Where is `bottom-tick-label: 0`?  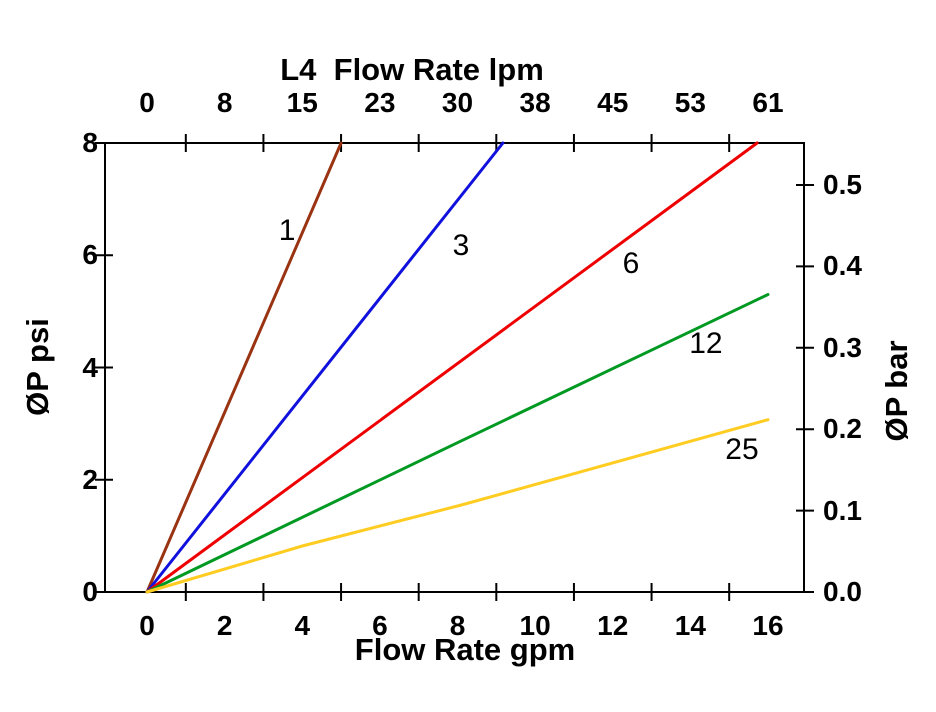
bottom-tick-label: 0 is located at coordinates (147, 625).